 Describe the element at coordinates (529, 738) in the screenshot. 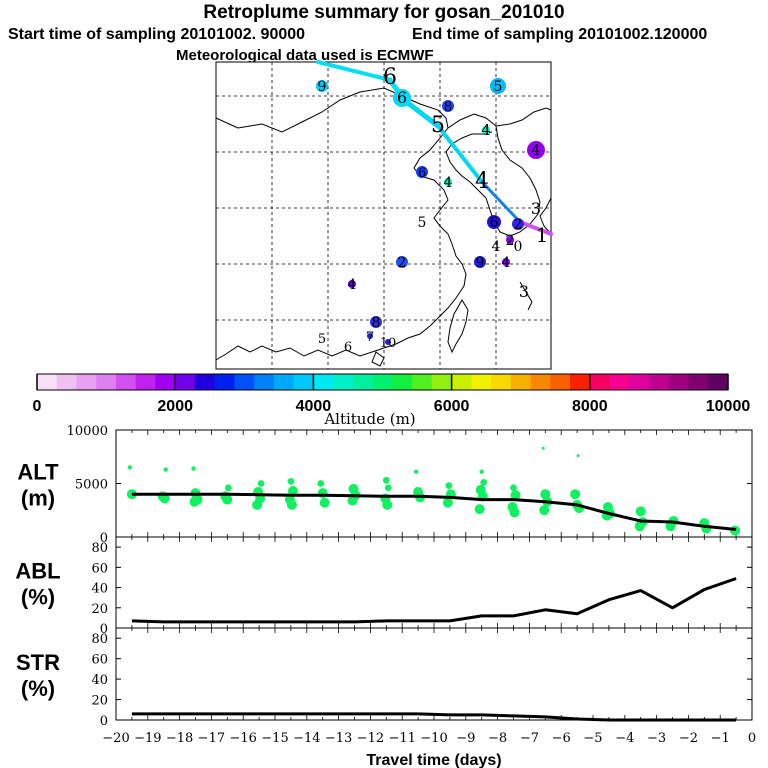

I see `x-tick-label: −7` at that location.